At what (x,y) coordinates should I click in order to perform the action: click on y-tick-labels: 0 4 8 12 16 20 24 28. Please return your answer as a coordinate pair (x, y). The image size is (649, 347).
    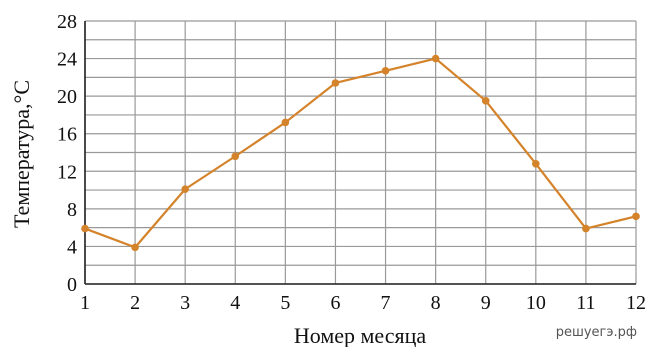
    Looking at the image, I should click on (67, 153).